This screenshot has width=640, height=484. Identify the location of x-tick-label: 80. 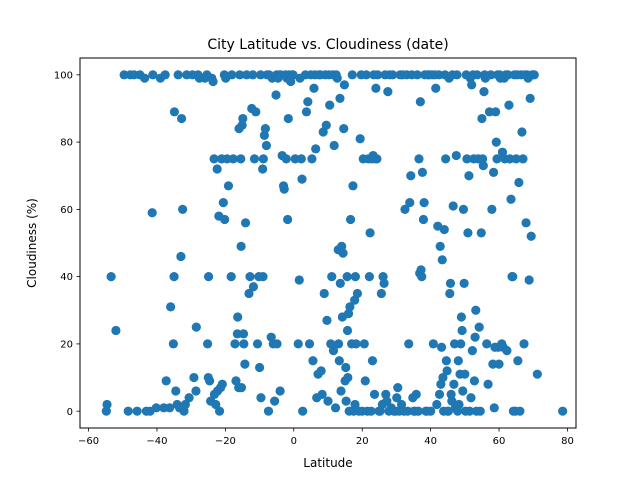
(567, 441).